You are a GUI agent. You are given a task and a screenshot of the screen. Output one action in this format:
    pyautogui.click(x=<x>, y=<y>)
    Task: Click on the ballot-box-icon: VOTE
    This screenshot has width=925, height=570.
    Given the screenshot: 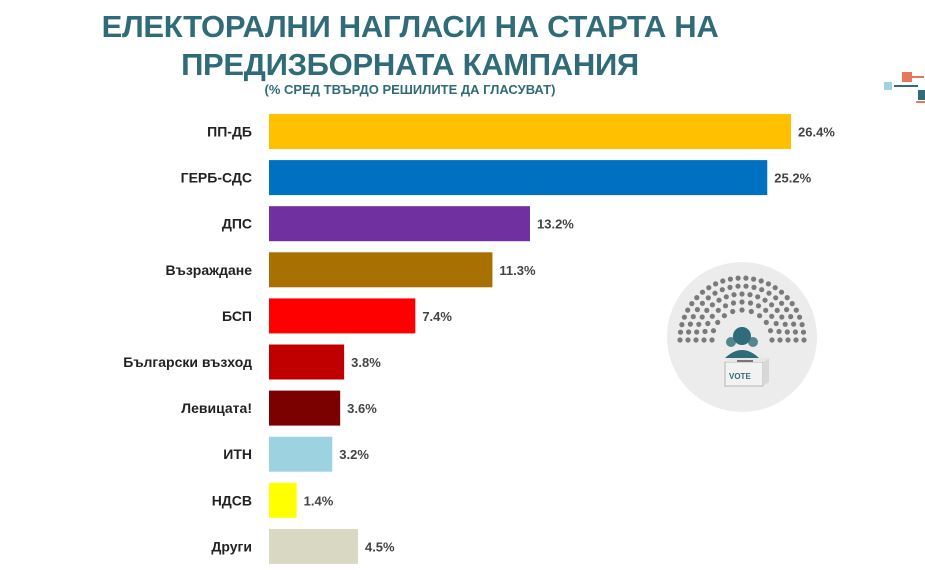 What is the action you would take?
    pyautogui.click(x=746, y=372)
    